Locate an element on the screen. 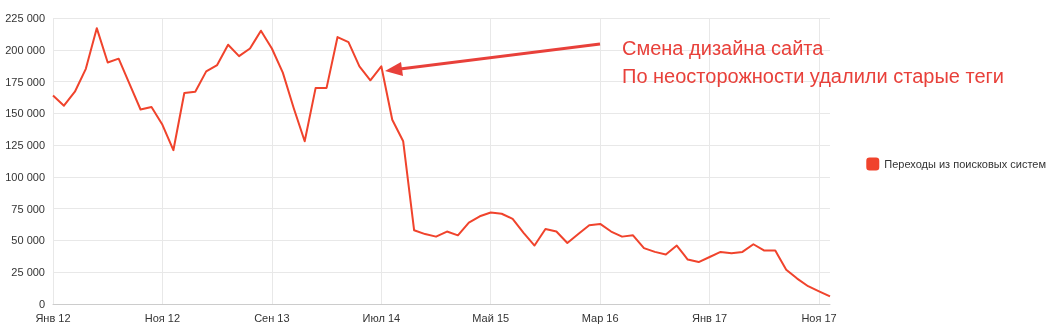 The image size is (1061, 328). y-tick-label: 25 000 is located at coordinates (28, 272).